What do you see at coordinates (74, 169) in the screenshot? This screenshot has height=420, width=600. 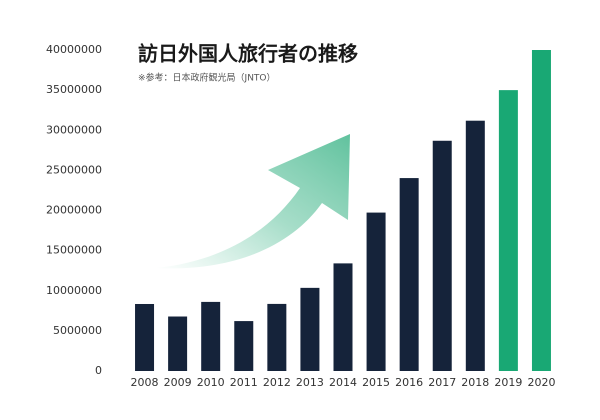 I see `y-tick-label: 25000000` at bounding box center [74, 169].